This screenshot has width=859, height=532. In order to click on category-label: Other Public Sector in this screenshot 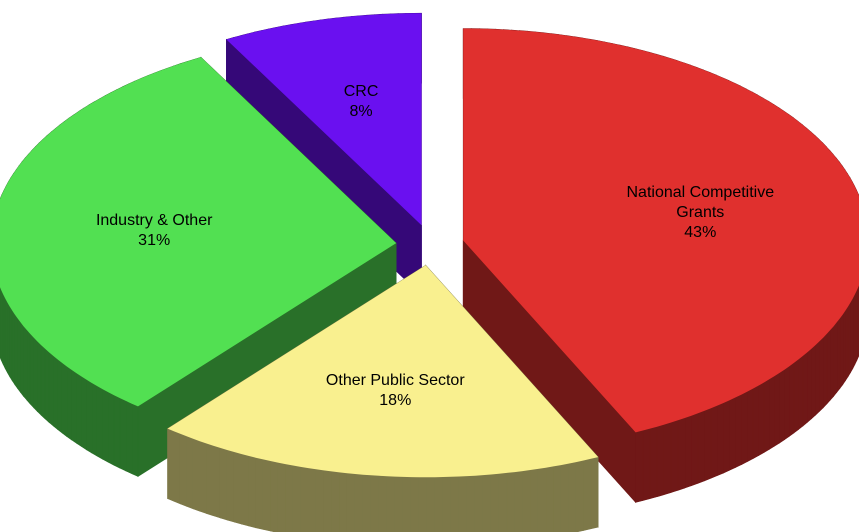, I will do `click(395, 381)`.